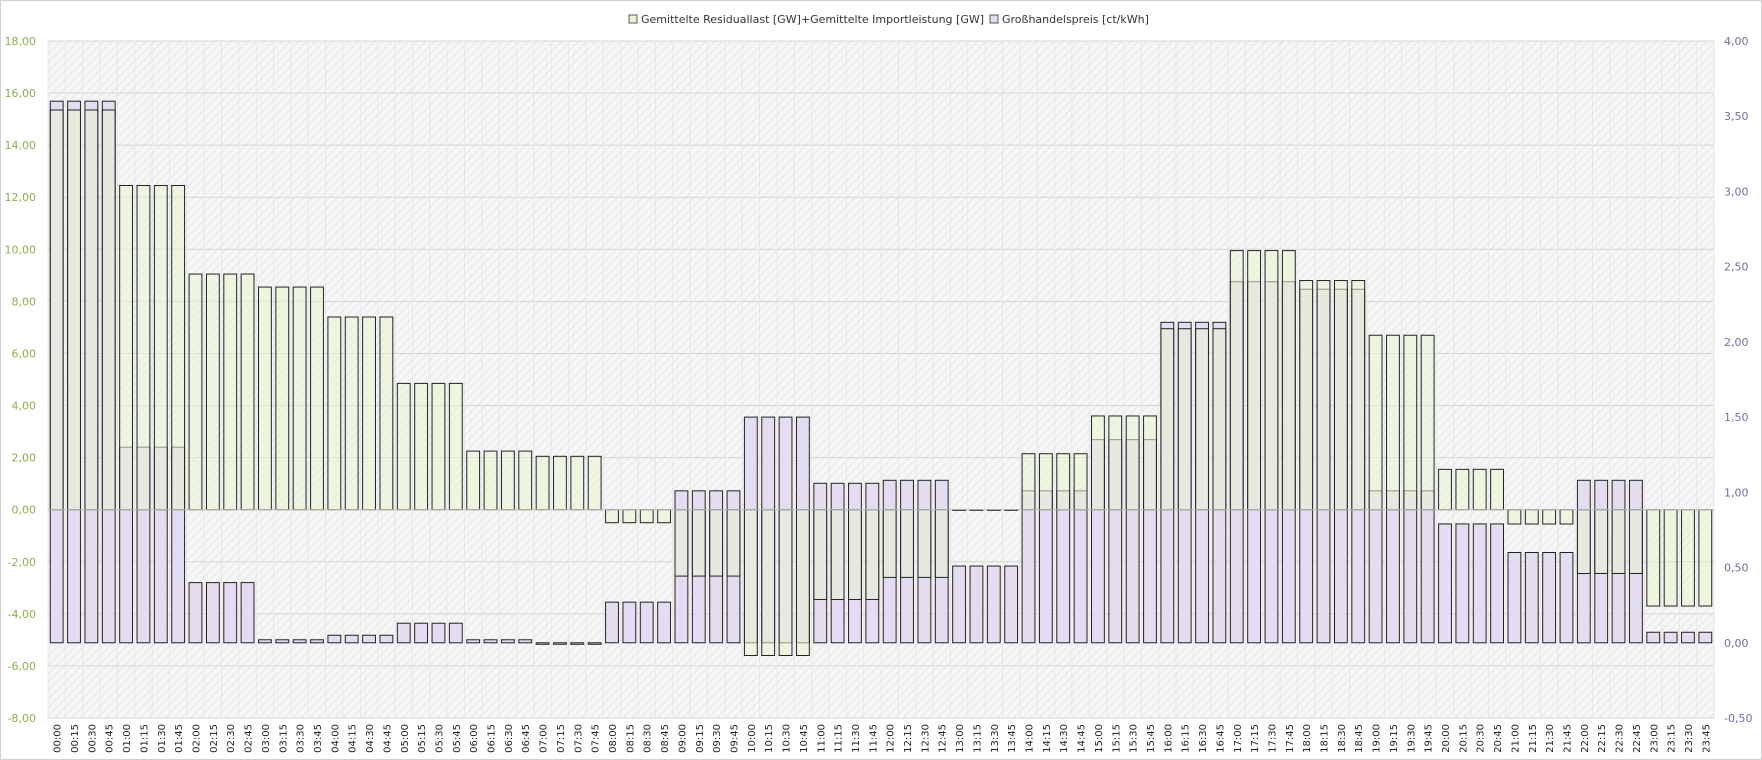  I want to click on x-tick-label: 02:45, so click(249, 738).